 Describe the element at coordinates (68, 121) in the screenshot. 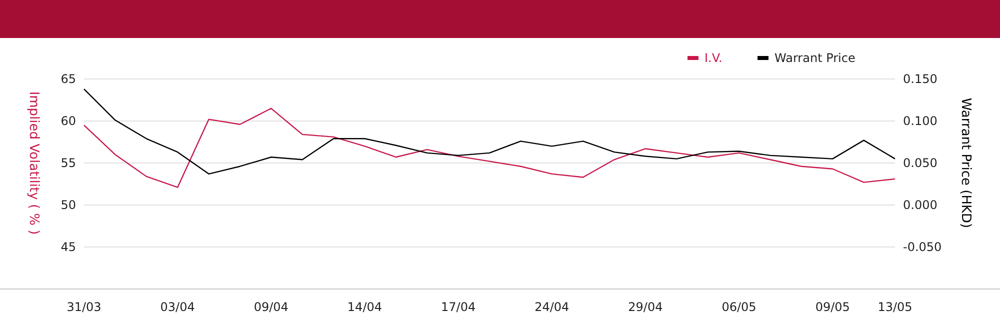

I see `y-tick-label: 60` at that location.